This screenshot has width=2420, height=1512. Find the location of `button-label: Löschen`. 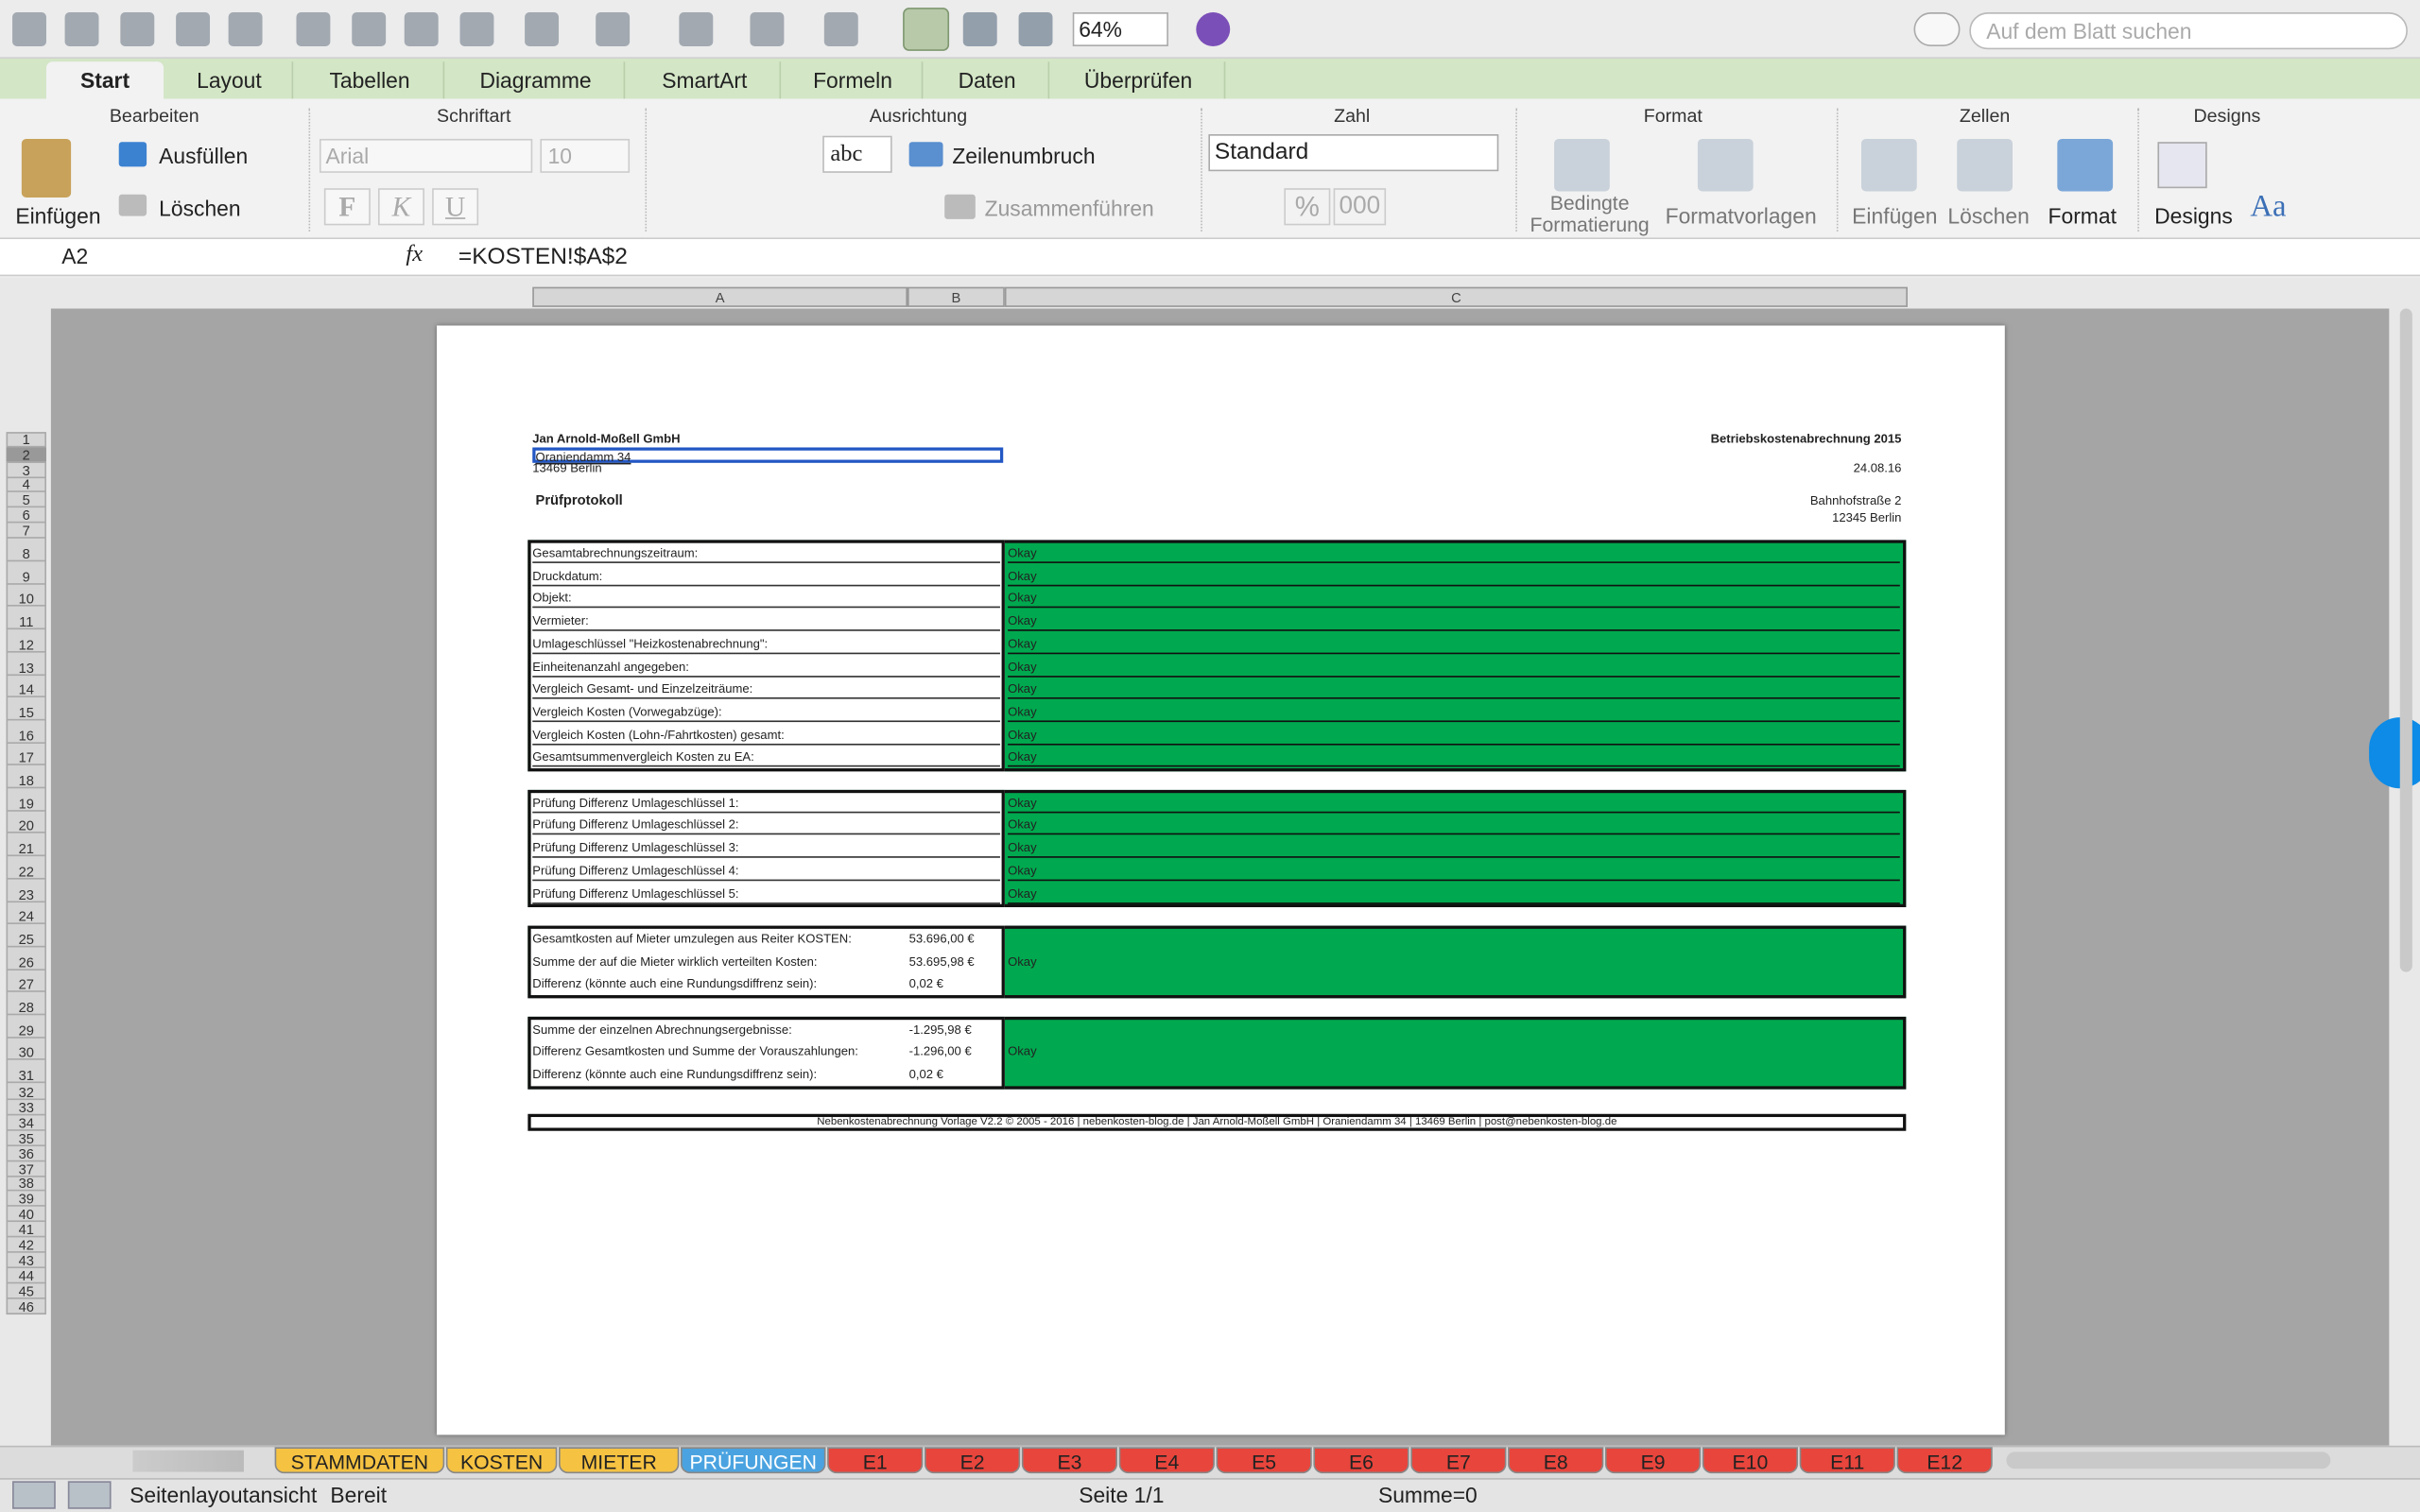

button-label: Löschen is located at coordinates (1989, 216).